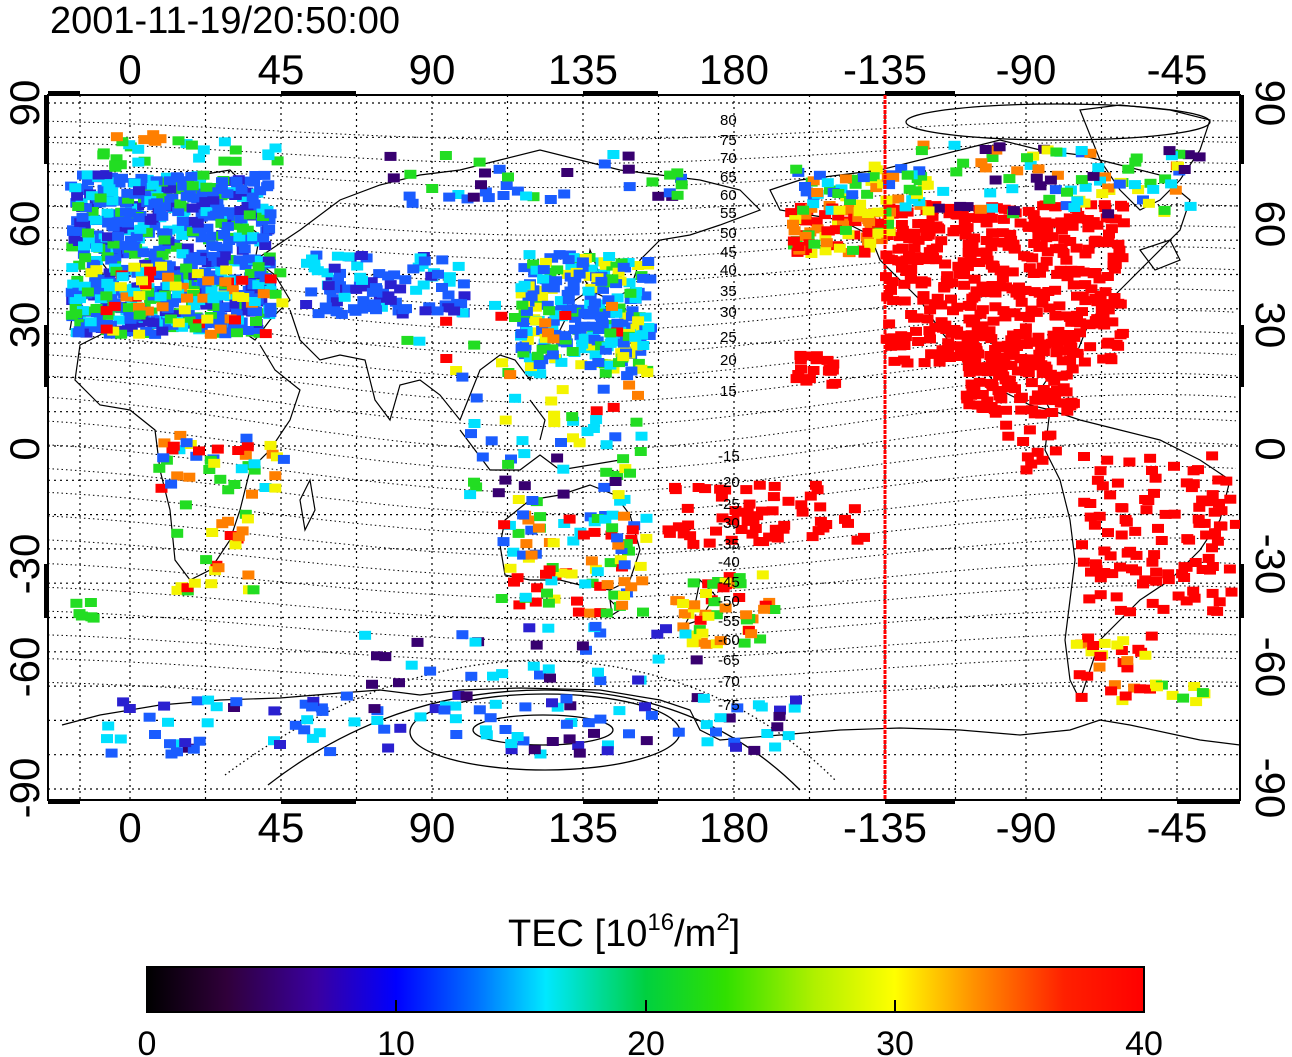 The height and width of the screenshot is (1057, 1292). I want to click on contour-label: 70, so click(728, 158).